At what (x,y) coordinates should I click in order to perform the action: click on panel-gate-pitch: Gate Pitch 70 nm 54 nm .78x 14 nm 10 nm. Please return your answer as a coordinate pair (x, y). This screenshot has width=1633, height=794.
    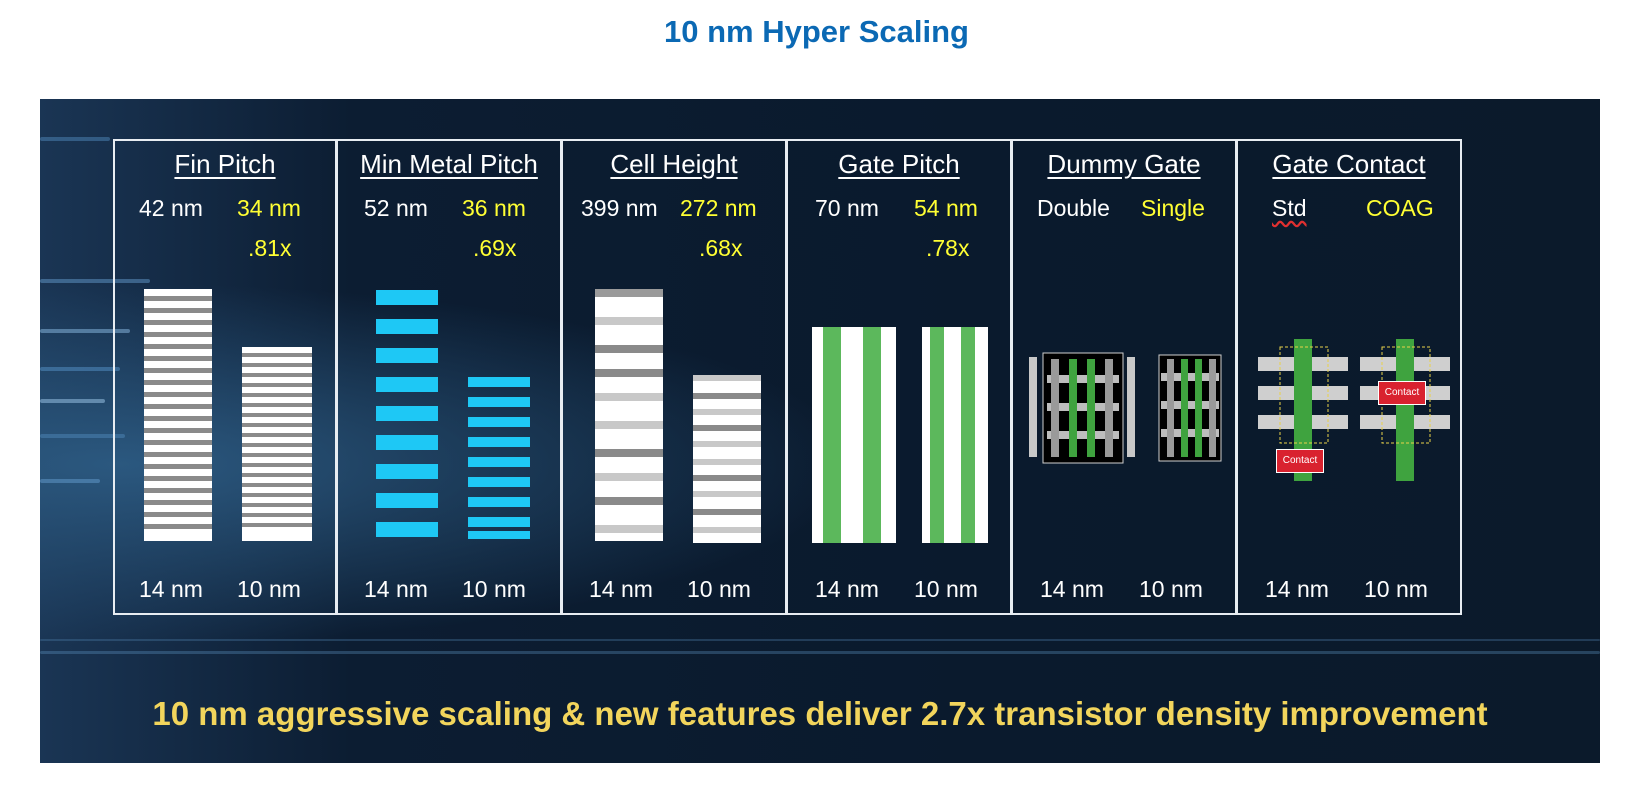
    Looking at the image, I should click on (899, 377).